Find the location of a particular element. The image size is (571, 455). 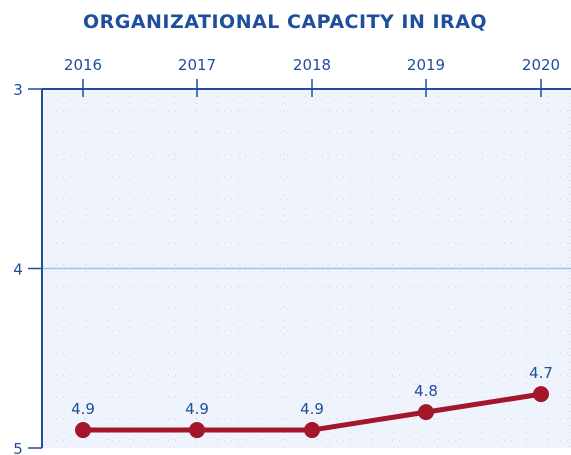

data-label-2017: 4.9 is located at coordinates (197, 409).